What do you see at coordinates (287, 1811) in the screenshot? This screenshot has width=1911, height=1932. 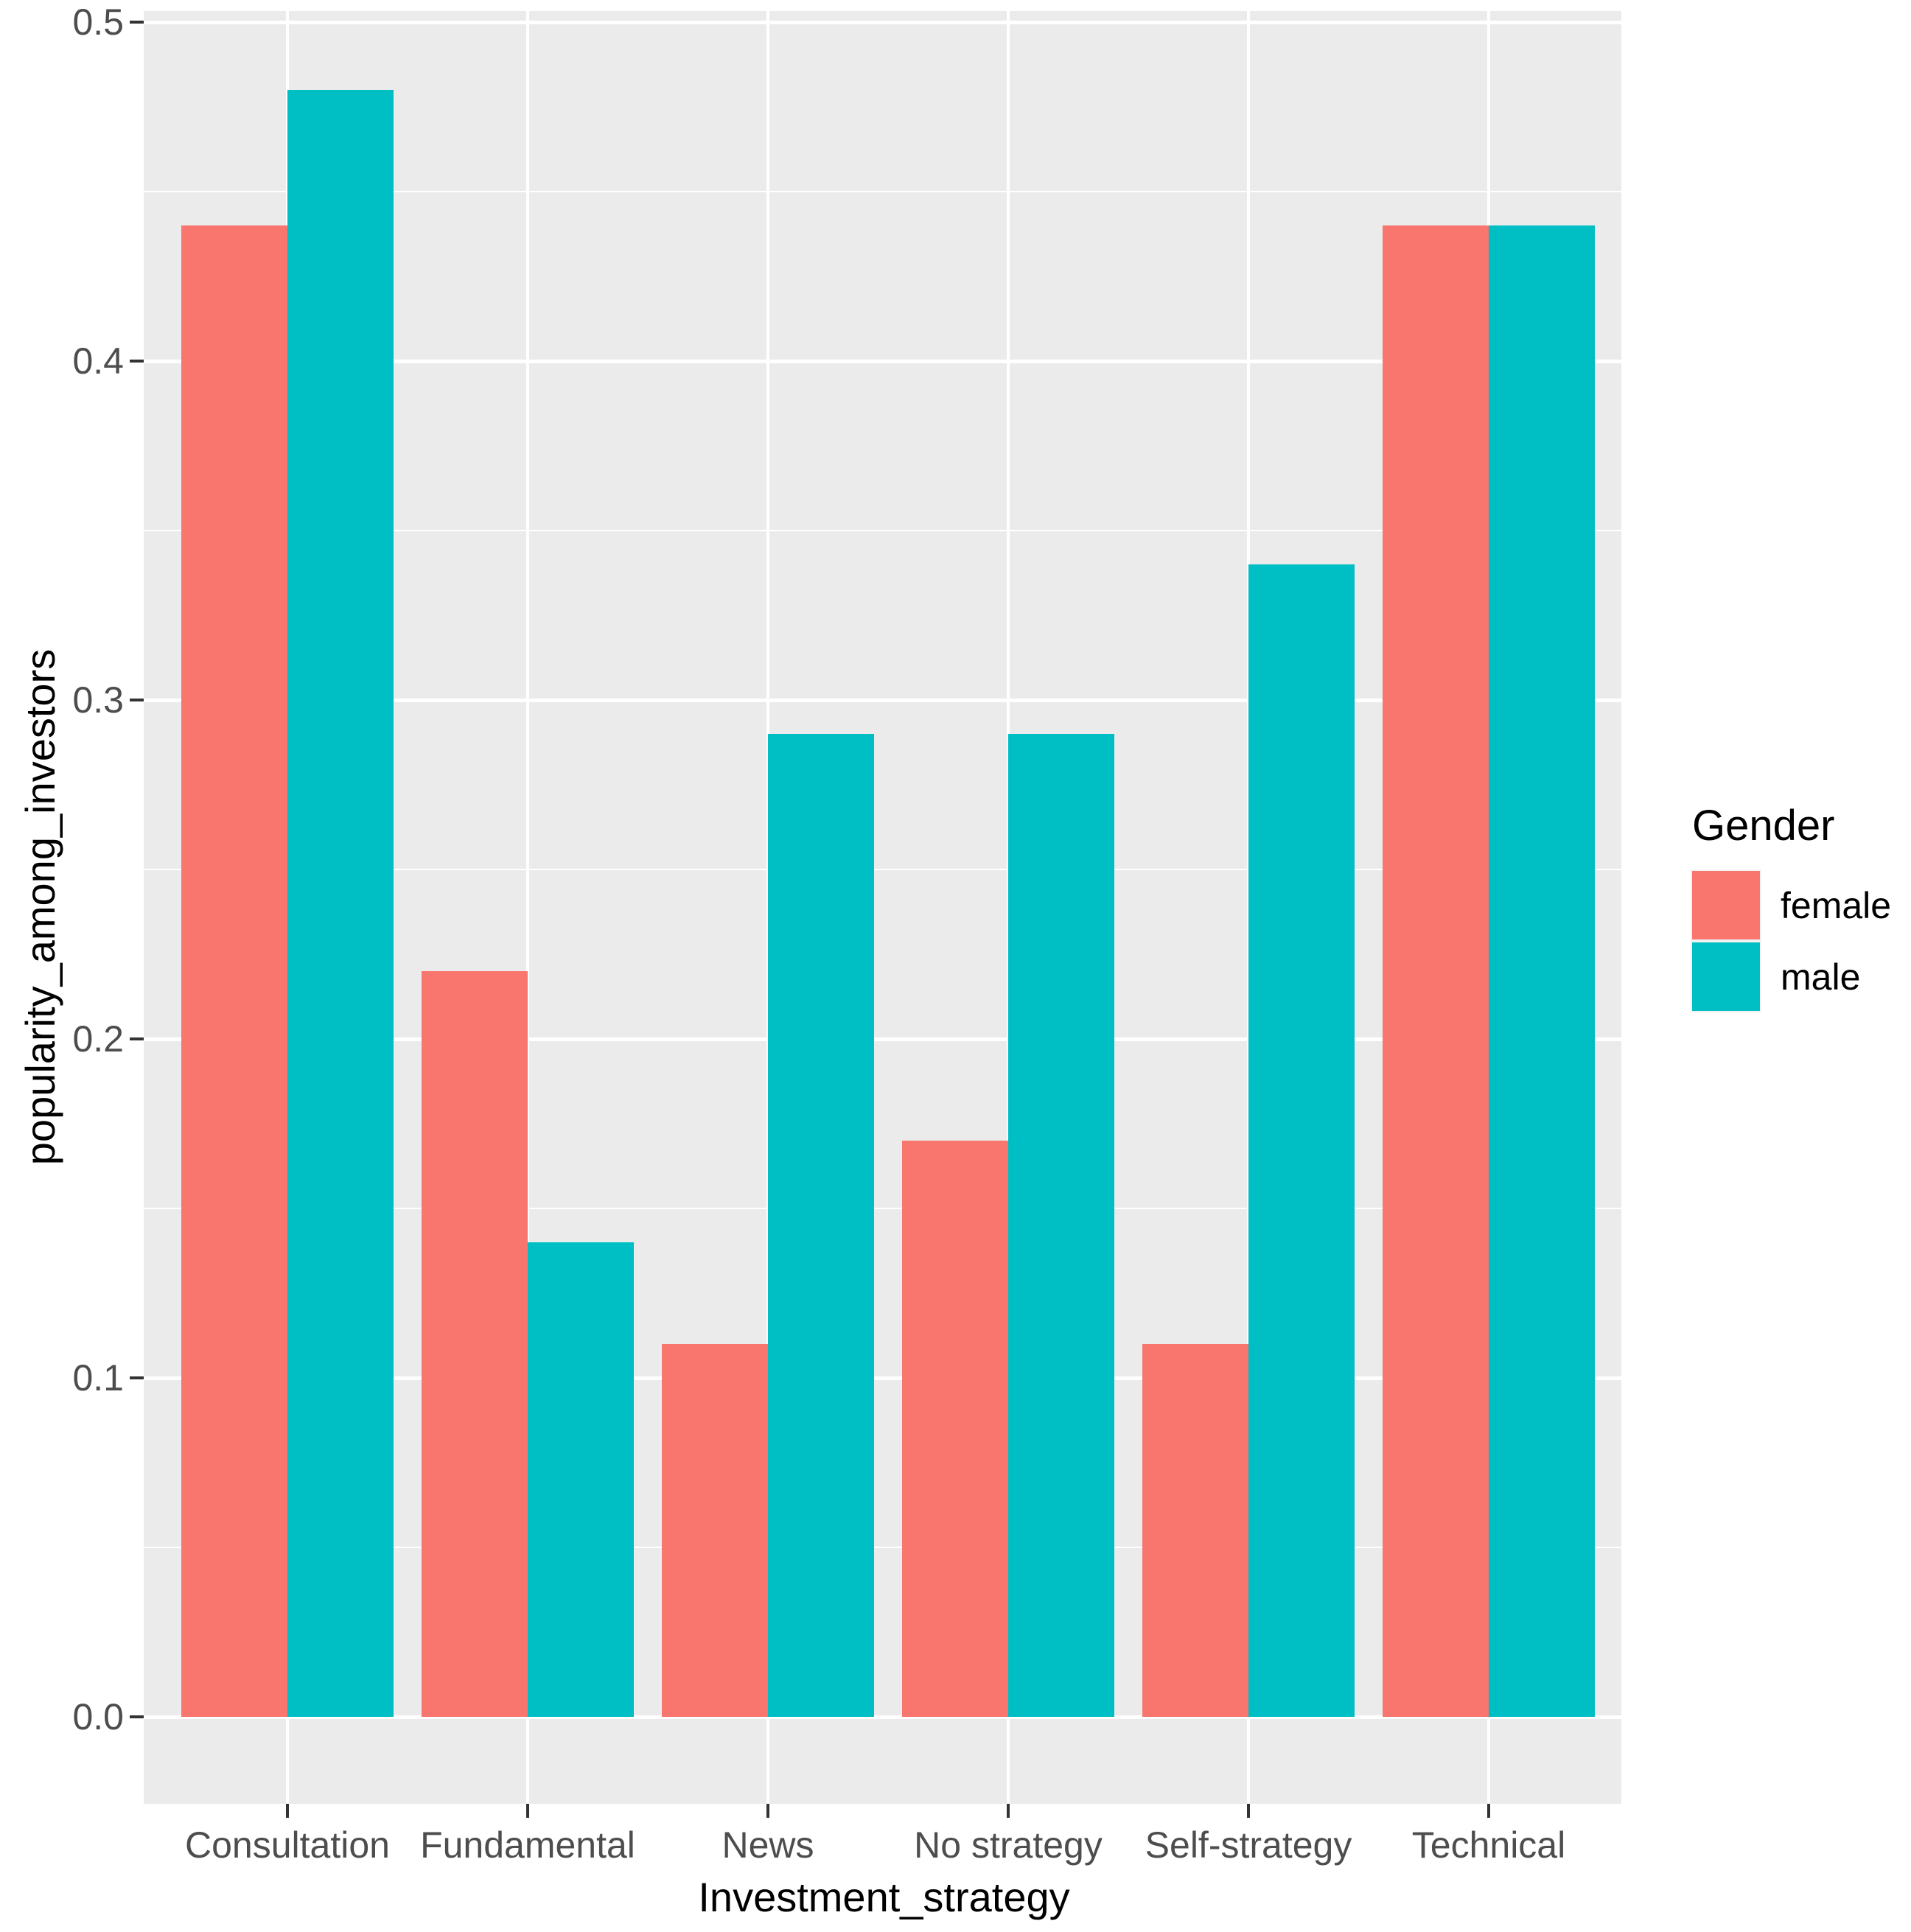 I see `x-tick-mark-Consultation` at bounding box center [287, 1811].